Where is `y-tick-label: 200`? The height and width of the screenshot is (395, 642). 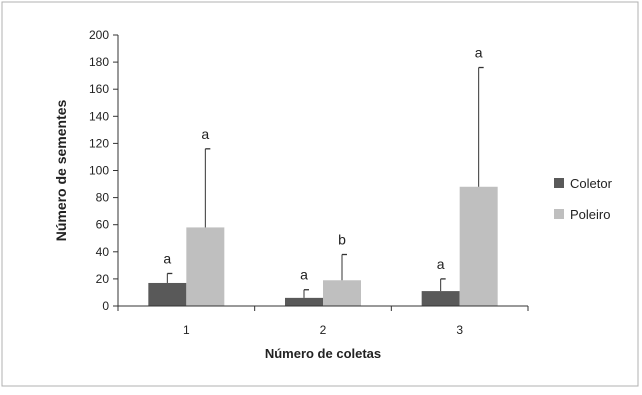
y-tick-label: 200 is located at coordinates (99, 35).